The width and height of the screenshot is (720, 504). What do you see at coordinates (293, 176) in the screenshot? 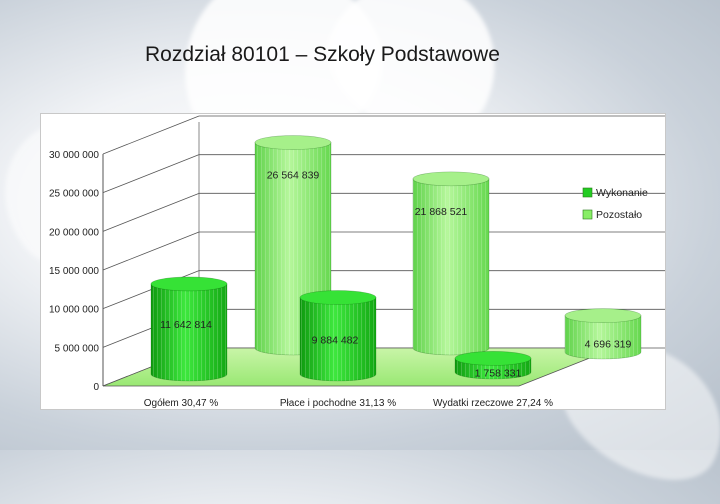
I see `data-label-pozostalo: 26 564 839` at bounding box center [293, 176].